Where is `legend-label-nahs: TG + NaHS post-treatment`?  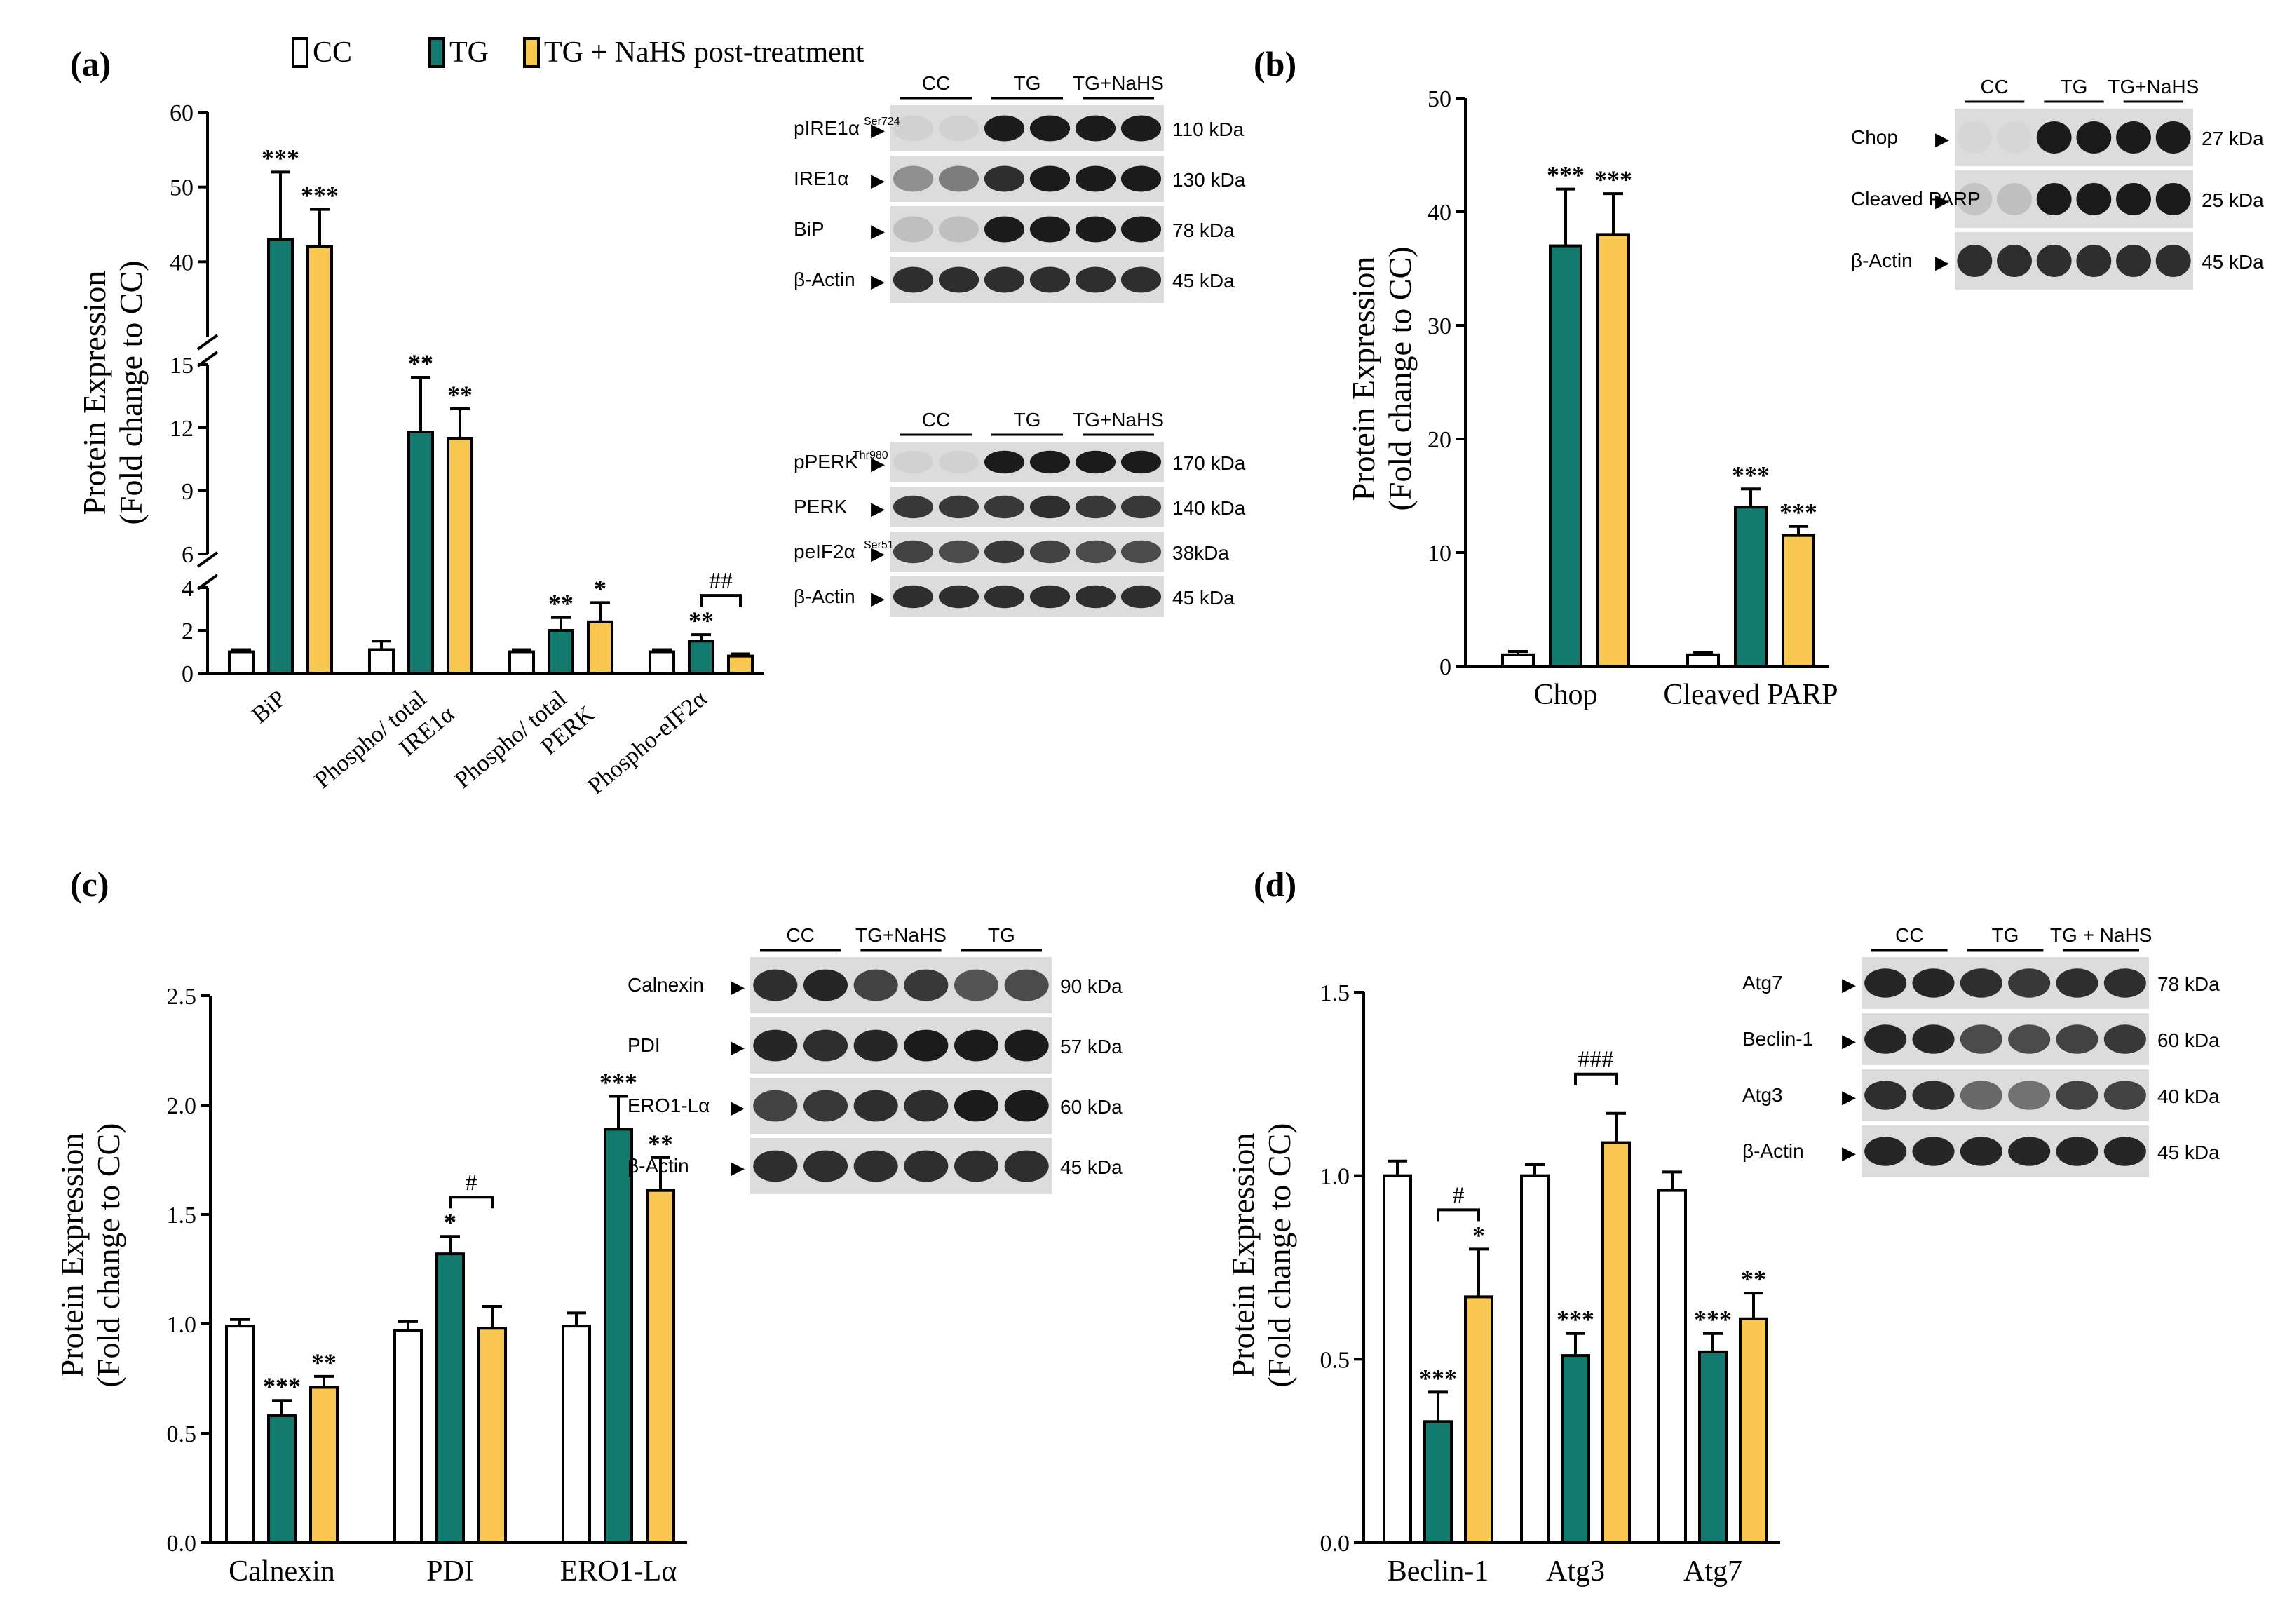
legend-label-nahs: TG + NaHS post-treatment is located at coordinates (704, 52).